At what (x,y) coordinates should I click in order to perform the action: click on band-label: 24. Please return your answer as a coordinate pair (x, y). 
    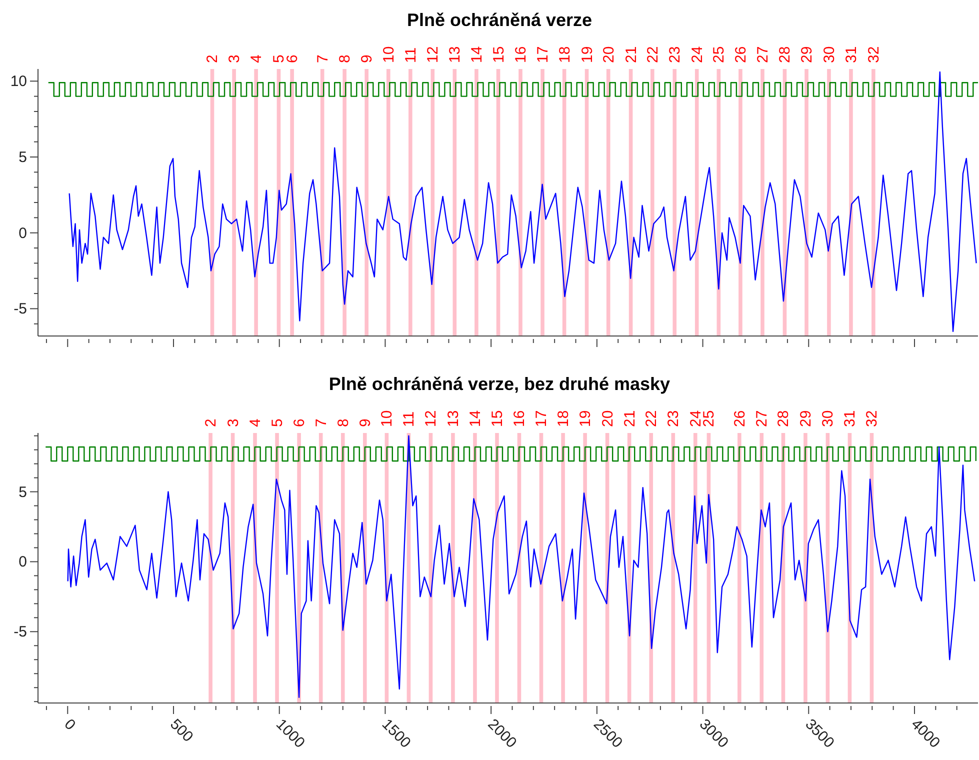
    Looking at the image, I should click on (697, 54).